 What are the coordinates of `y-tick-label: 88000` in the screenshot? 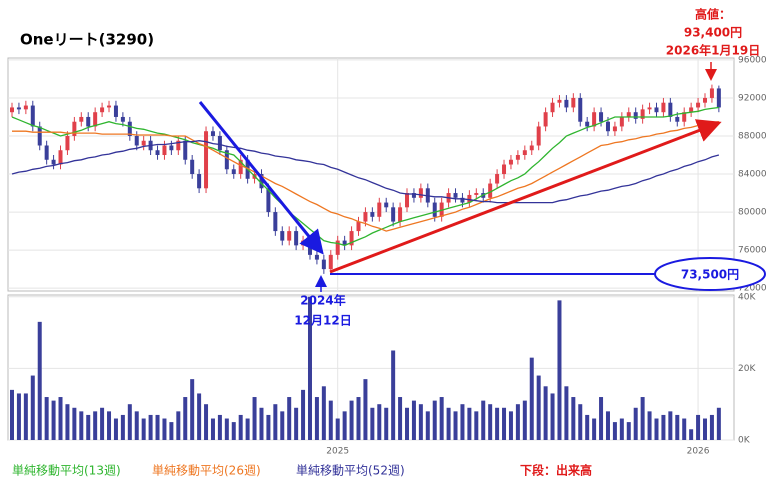 It's located at (752, 136).